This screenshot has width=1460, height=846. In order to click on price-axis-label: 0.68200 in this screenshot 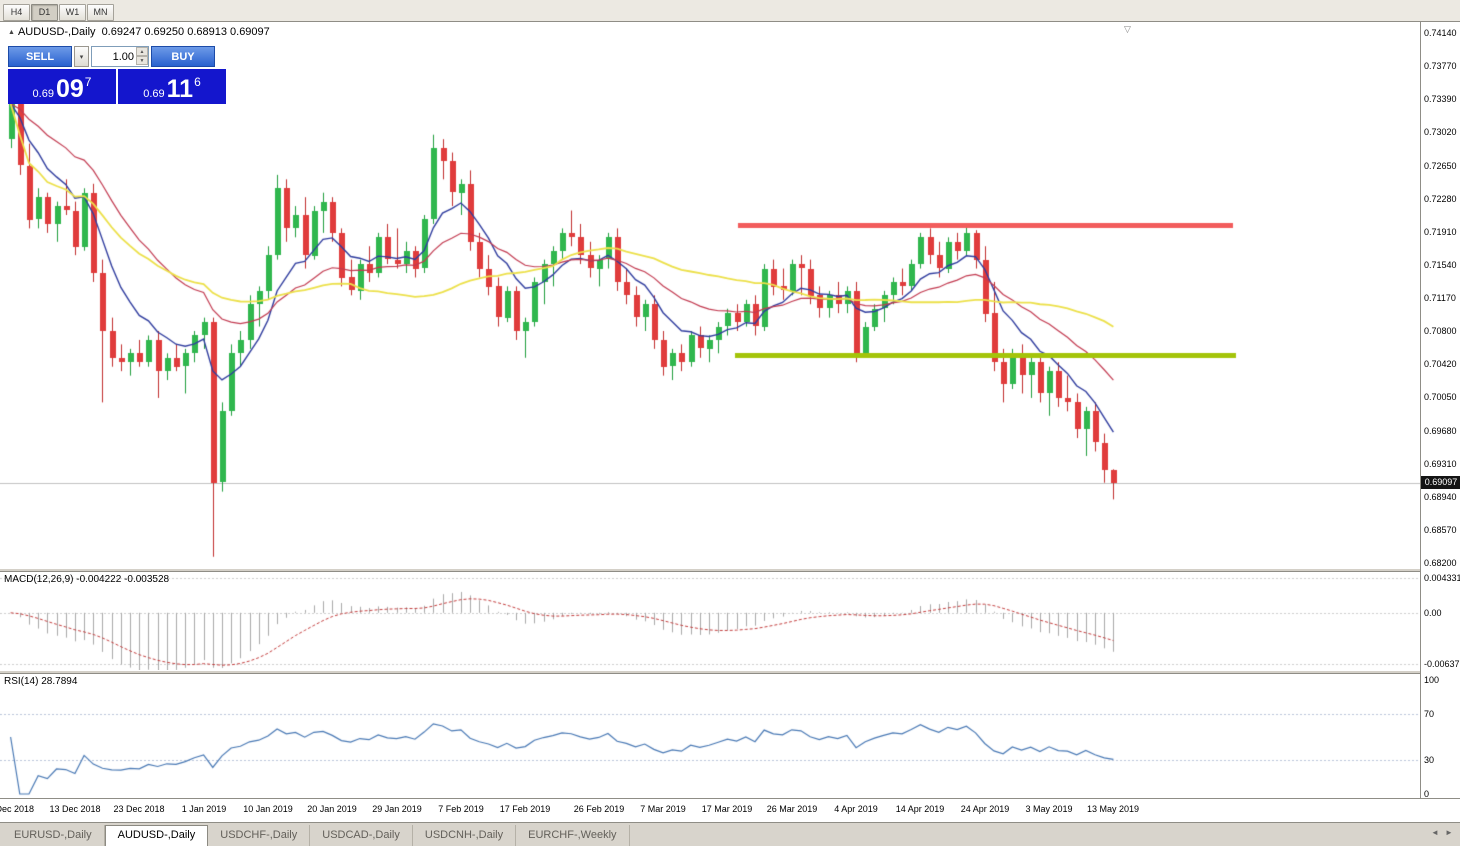, I will do `click(1440, 563)`.